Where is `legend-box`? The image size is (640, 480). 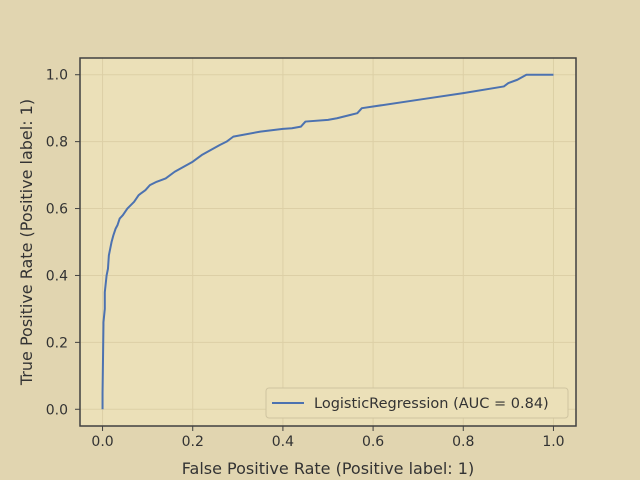
legend-box is located at coordinates (417, 403).